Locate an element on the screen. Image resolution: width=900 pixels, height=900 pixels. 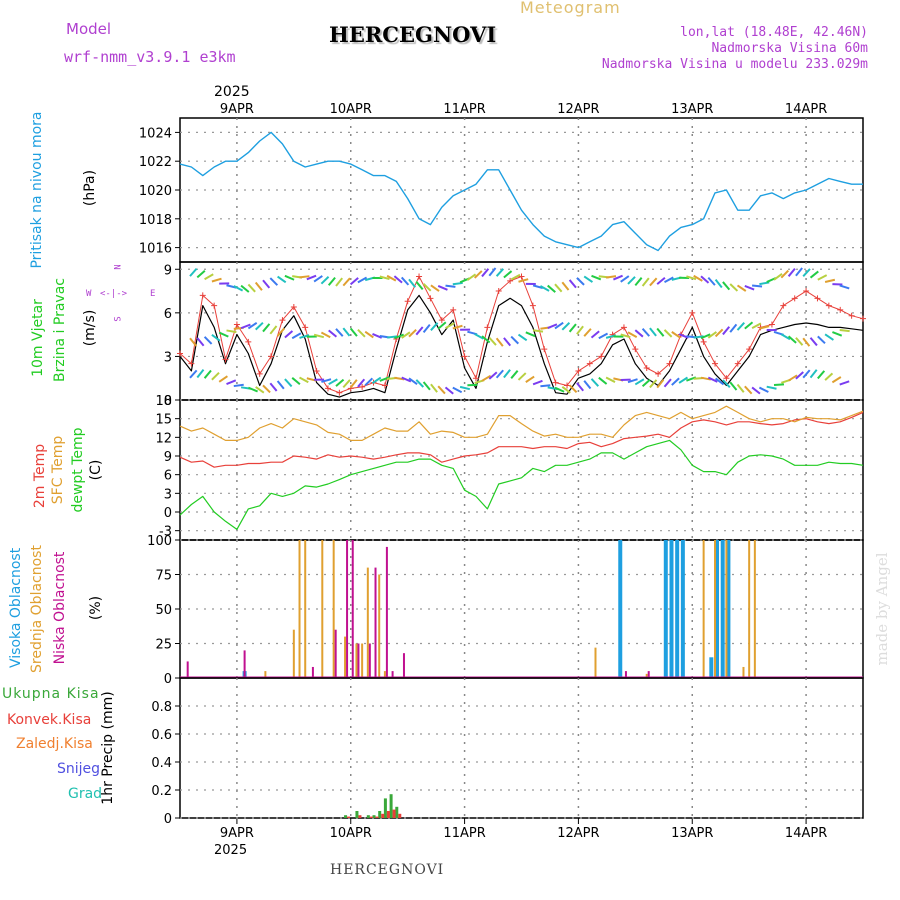
y-tick-label: 15 is located at coordinates (163, 420).